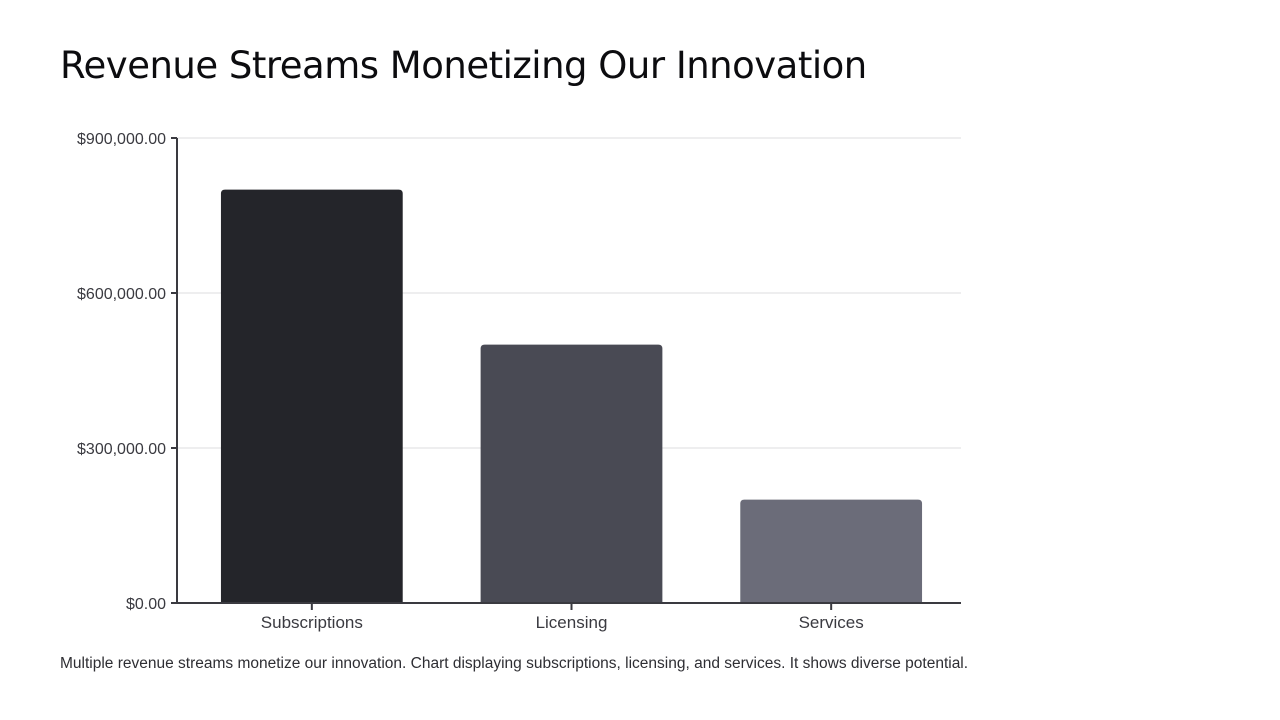 This screenshot has width=1280, height=720. I want to click on x-category-label: Licensing, so click(572, 622).